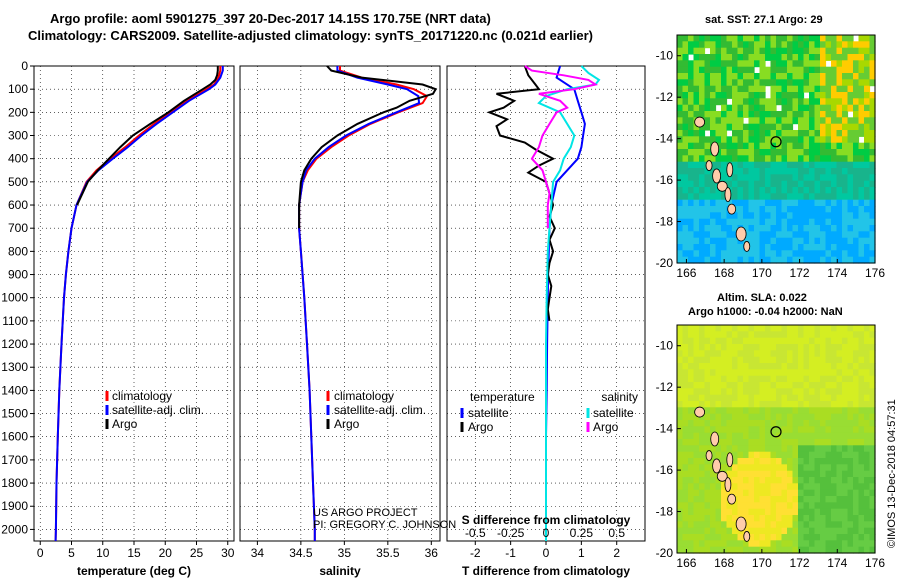 Image resolution: width=900 pixels, height=580 pixels. I want to click on series-argo, so click(368, 147).